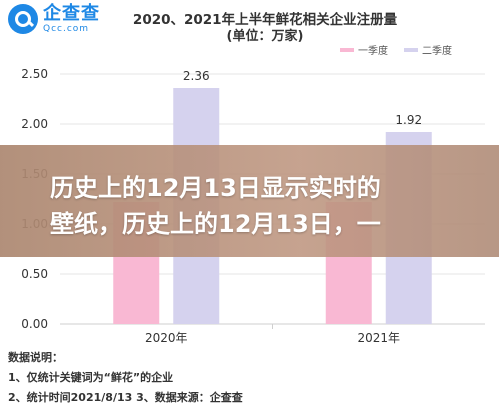 This screenshot has height=405, width=499. I want to click on logo-name-cn: 企查查, so click(71, 13).